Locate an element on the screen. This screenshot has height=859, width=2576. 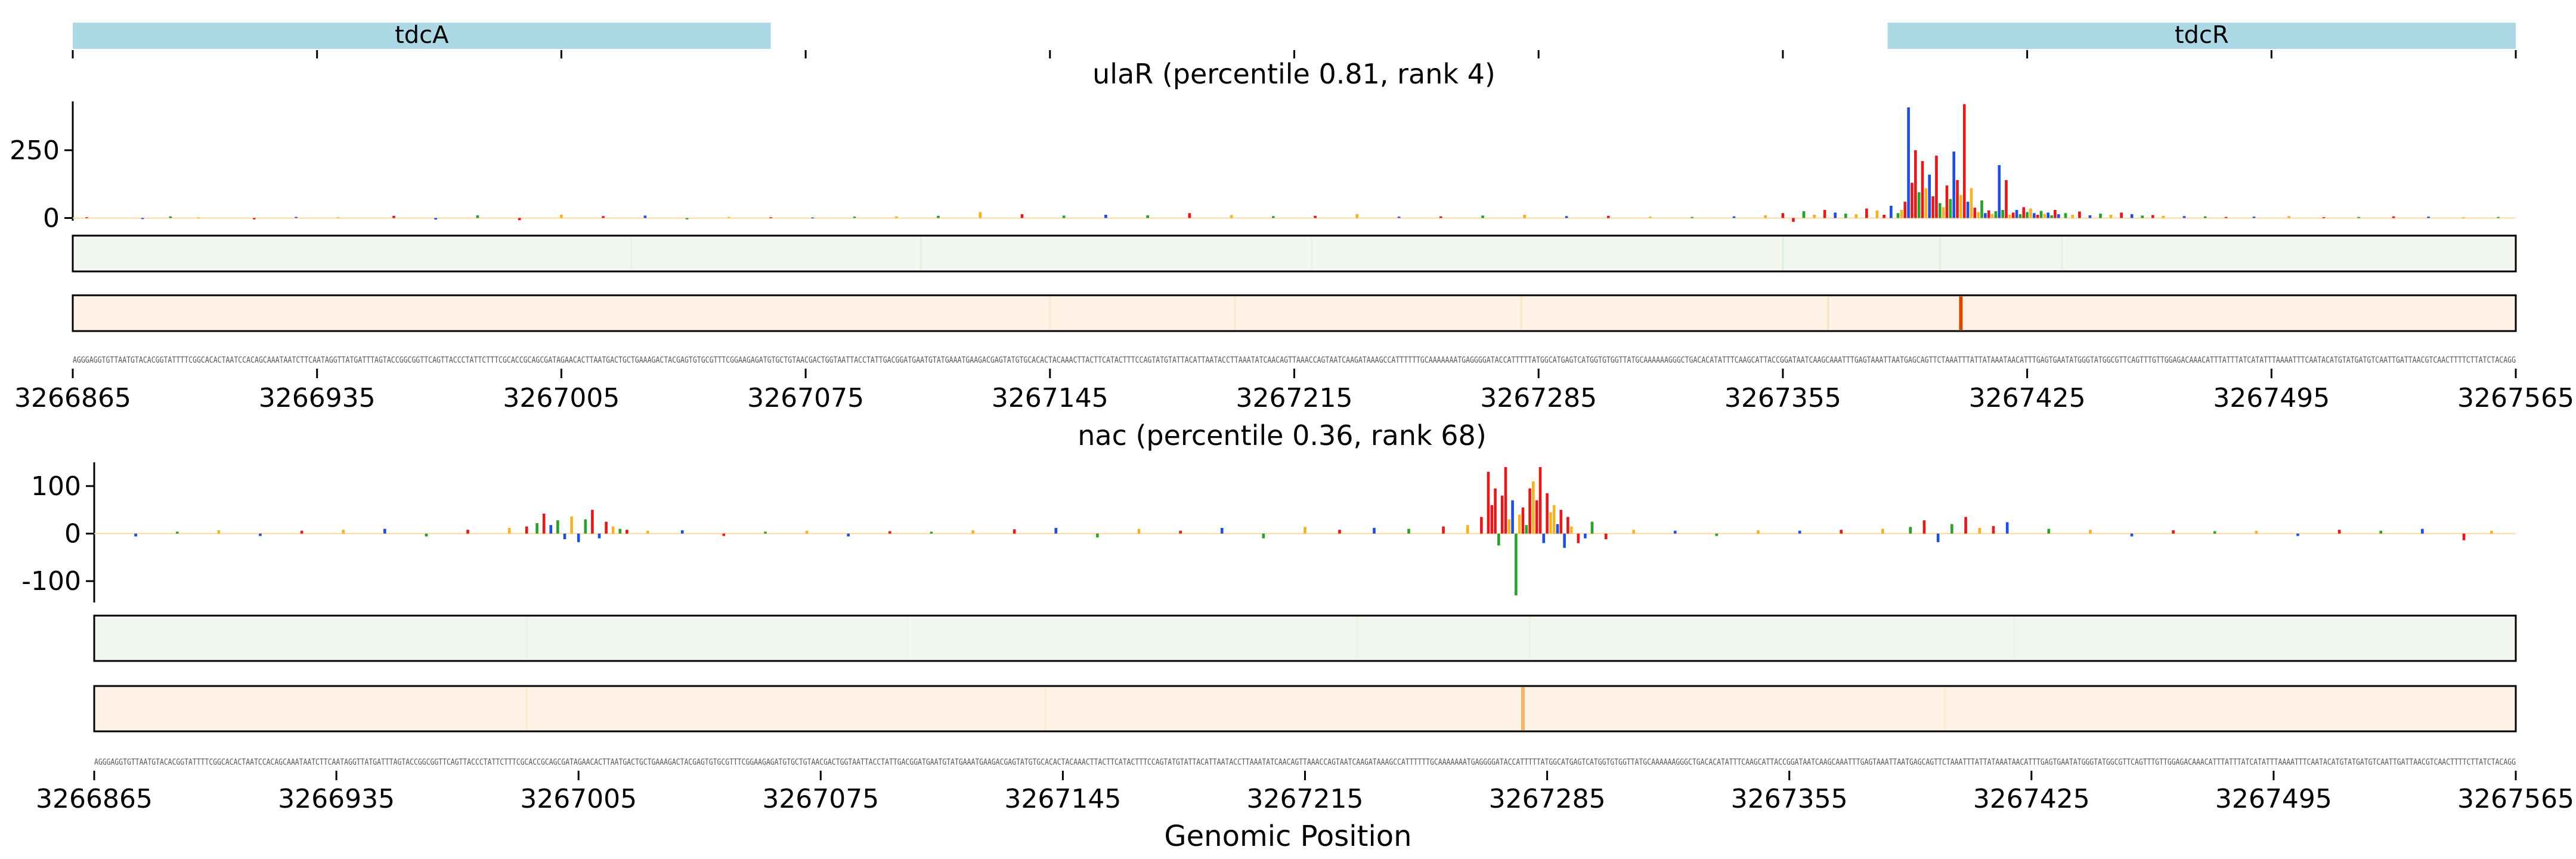
x-tick-label: 3267075 is located at coordinates (806, 398).